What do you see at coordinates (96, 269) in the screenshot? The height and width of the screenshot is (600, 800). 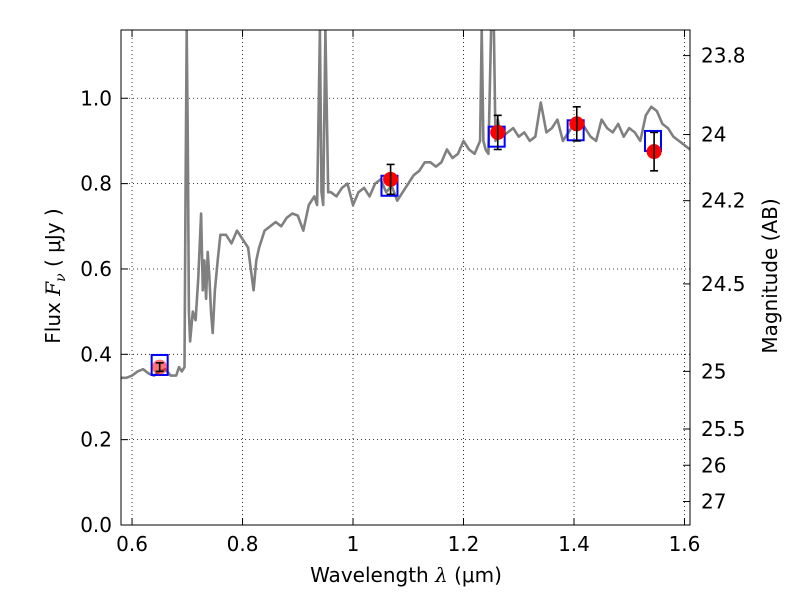 I see `y-tick-label: 0.6` at bounding box center [96, 269].